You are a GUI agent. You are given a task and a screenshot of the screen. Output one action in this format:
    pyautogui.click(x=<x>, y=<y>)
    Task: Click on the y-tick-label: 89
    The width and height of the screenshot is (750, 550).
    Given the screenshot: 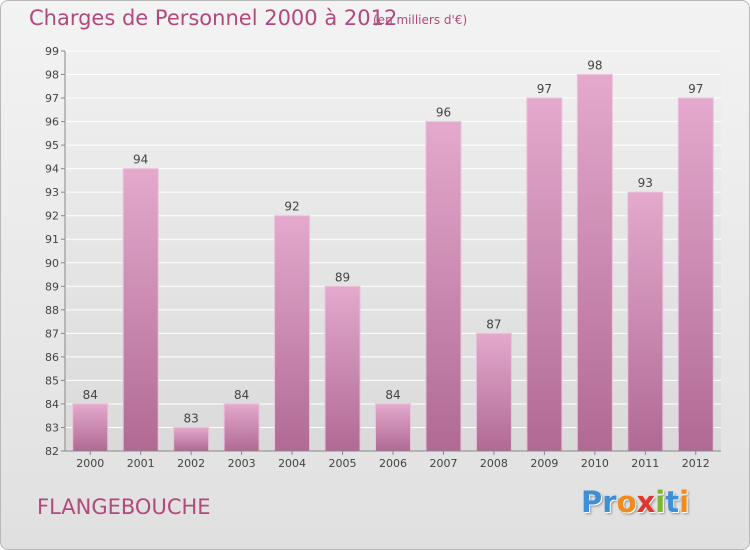 What is the action you would take?
    pyautogui.click(x=52, y=286)
    